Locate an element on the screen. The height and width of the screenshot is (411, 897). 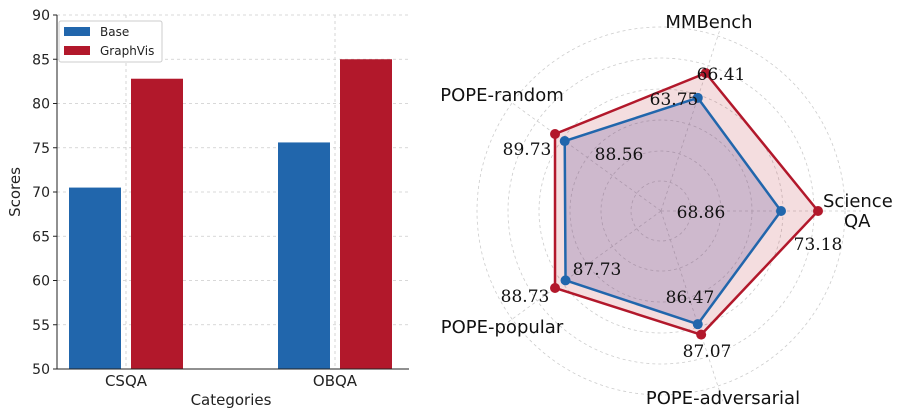
bar-base-obqa is located at coordinates (304, 255).